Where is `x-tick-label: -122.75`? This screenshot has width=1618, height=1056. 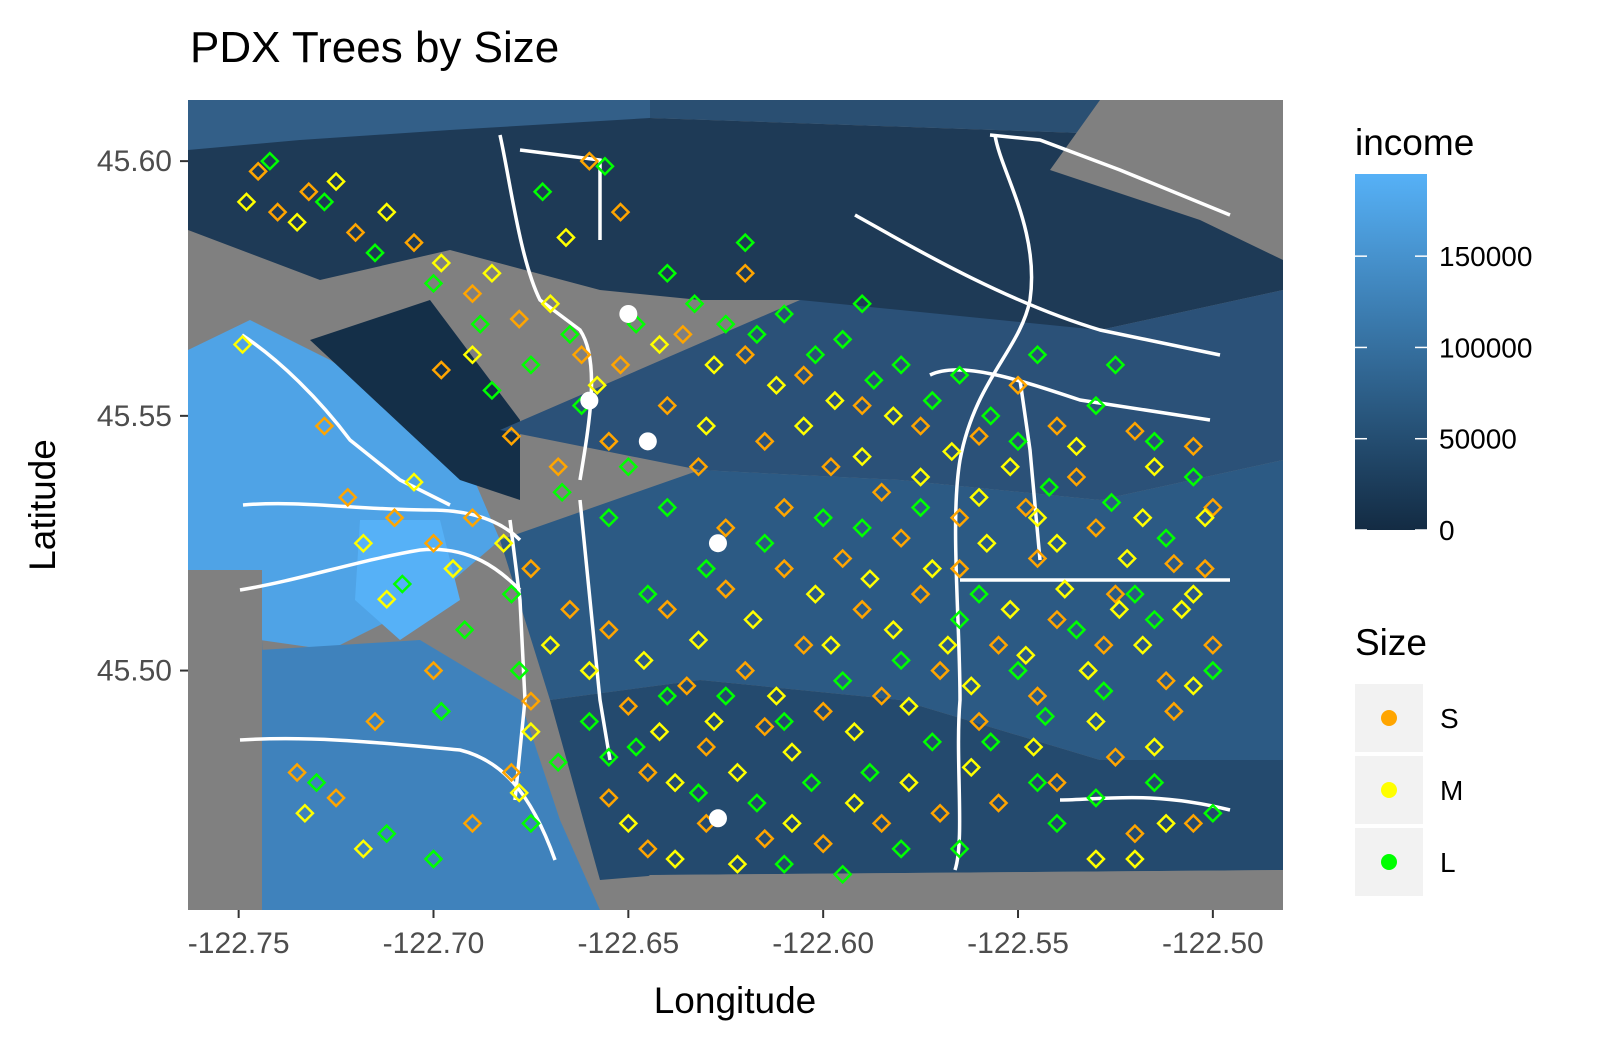 x-tick-label: -122.75 is located at coordinates (239, 943).